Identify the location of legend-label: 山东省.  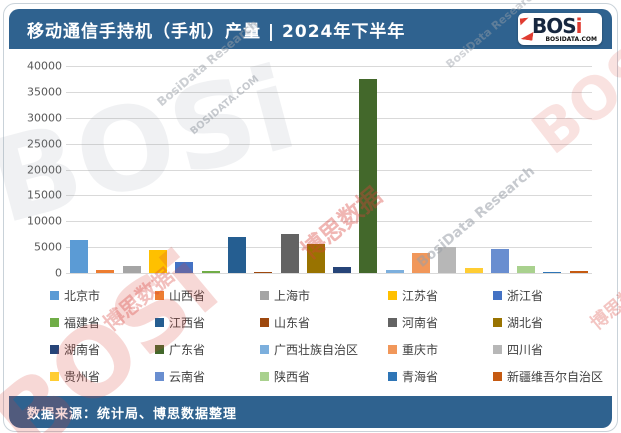
(292, 322).